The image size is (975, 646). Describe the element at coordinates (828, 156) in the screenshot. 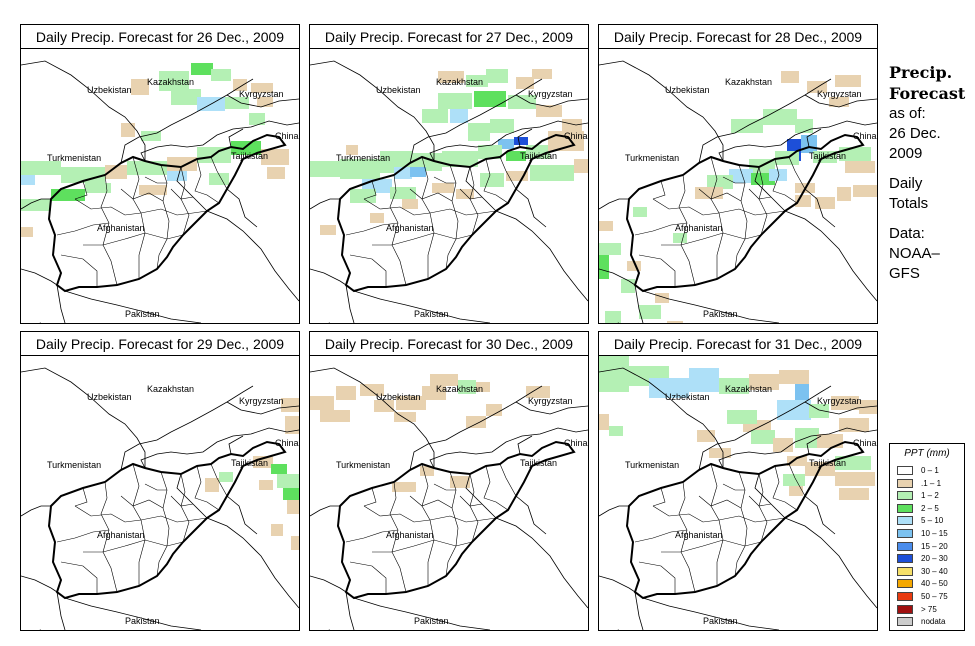

I see `country-label-tajikistan: Tajikistan` at that location.